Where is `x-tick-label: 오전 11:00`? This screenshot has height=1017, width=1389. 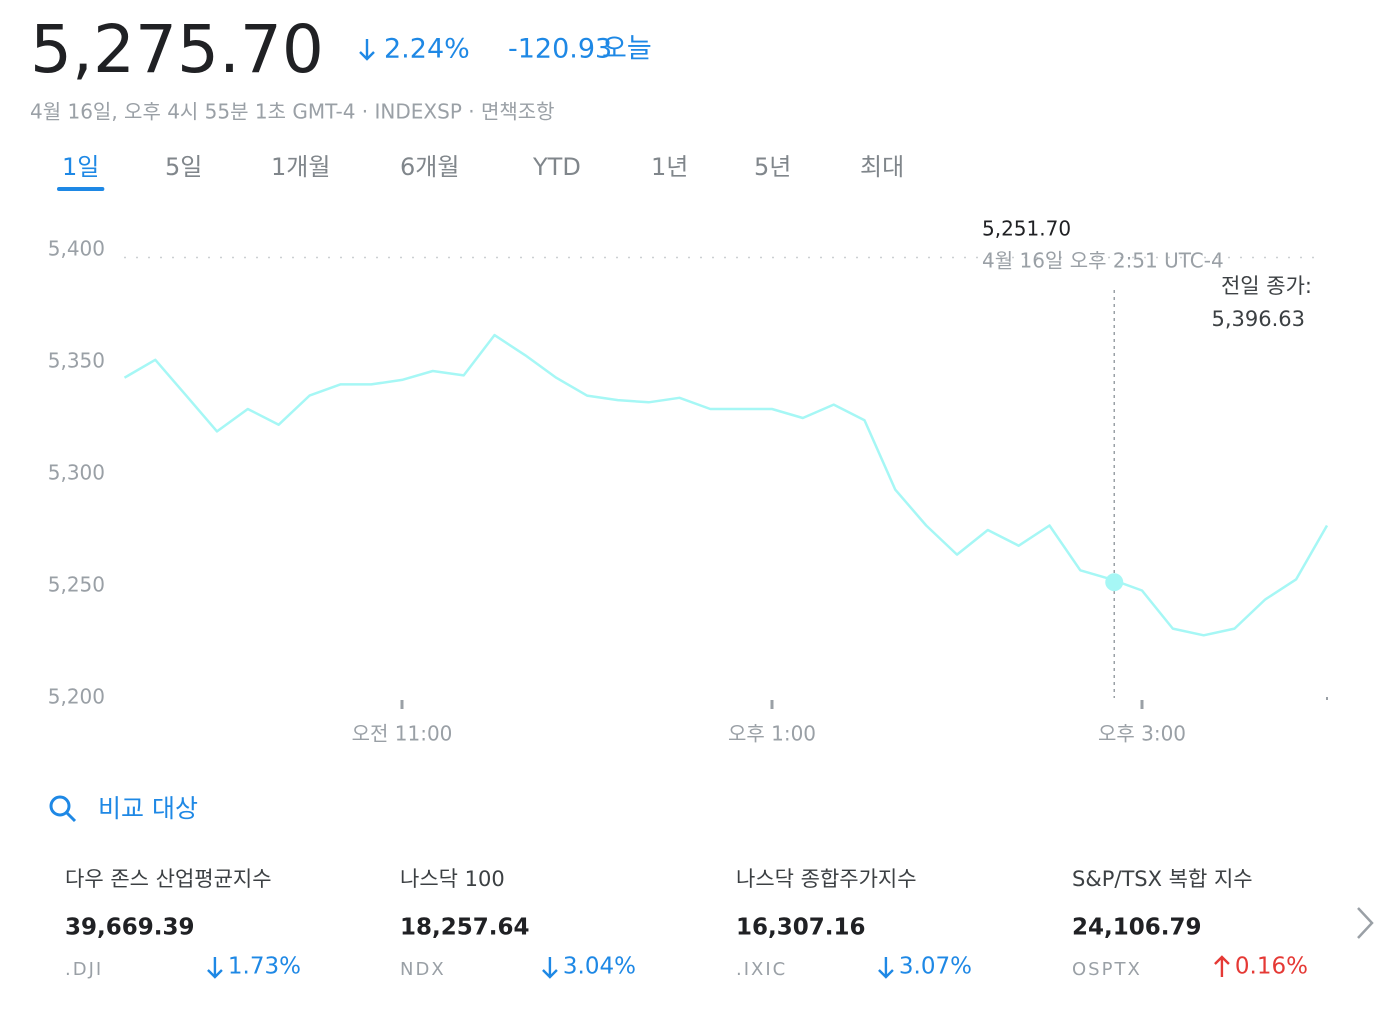 x-tick-label: 오전 11:00 is located at coordinates (402, 734).